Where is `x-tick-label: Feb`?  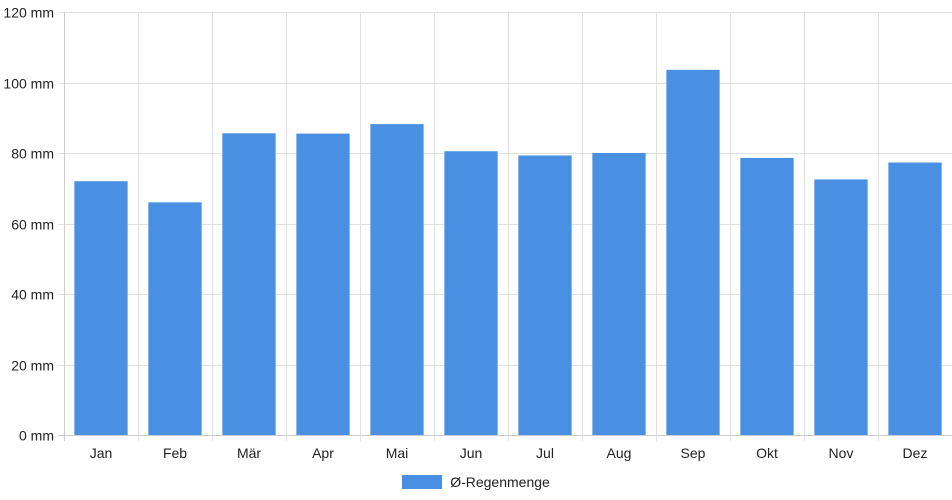
x-tick-label: Feb is located at coordinates (175, 453).